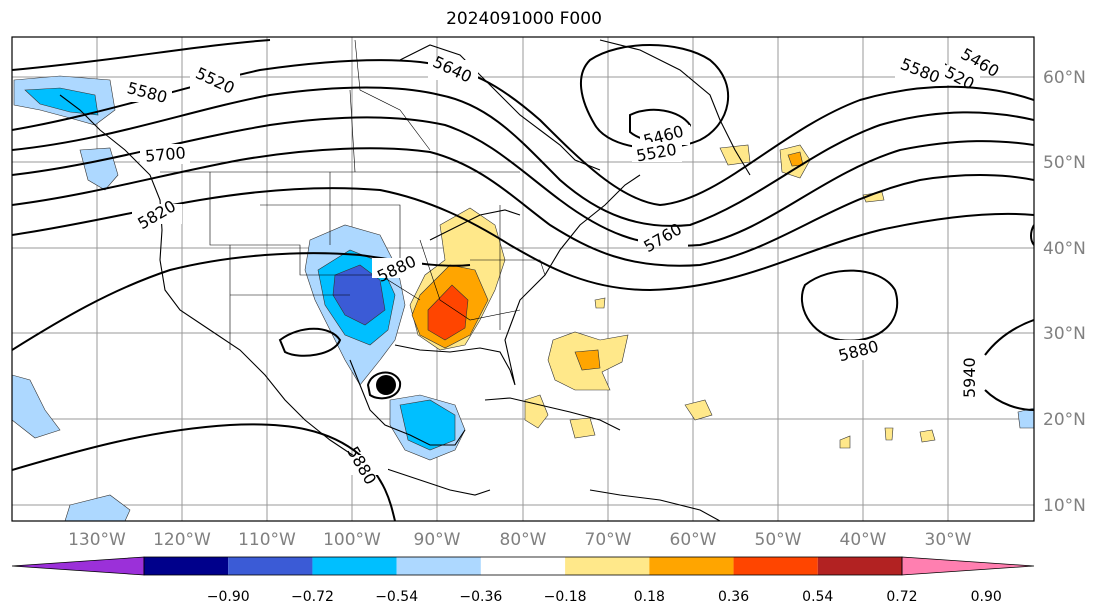 The height and width of the screenshot is (615, 1105). I want to click on lat-label: 10°N, so click(1064, 506).